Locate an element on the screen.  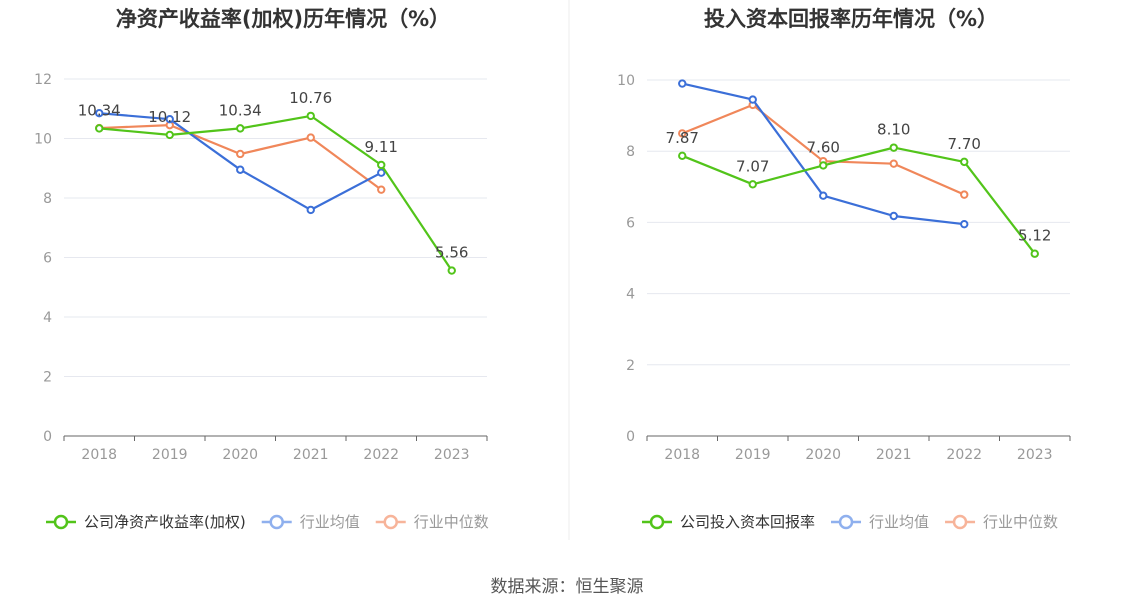
source-label: 数据来源：恒生聚源 is located at coordinates (567, 587).